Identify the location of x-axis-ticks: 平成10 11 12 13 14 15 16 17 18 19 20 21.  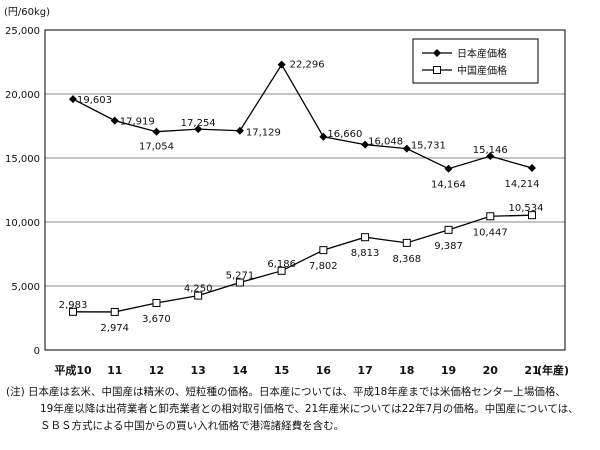
(296, 370).